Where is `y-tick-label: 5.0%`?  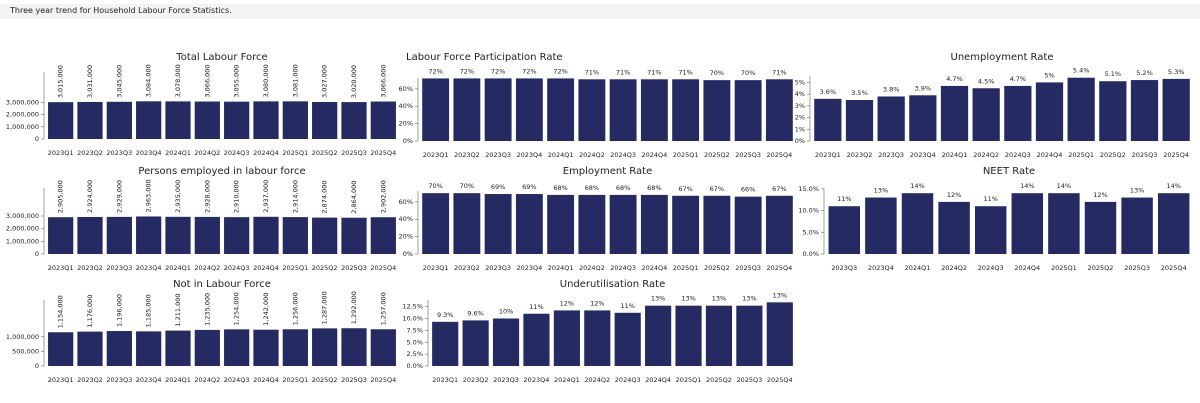
y-tick-label: 5.0% is located at coordinates (414, 342).